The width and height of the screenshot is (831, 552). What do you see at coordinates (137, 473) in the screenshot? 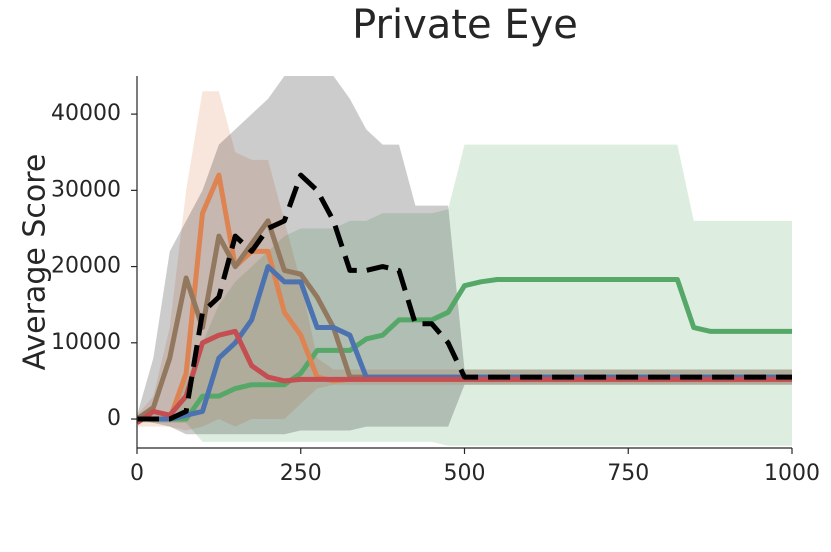
I see `x-tick-label: 0` at bounding box center [137, 473].